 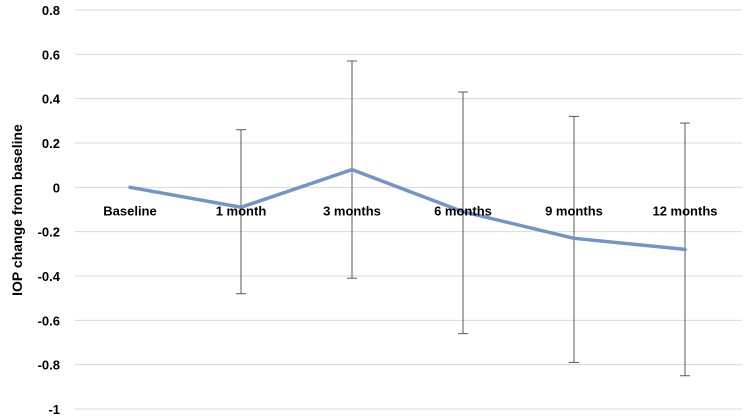 I want to click on y-axis-ticks: 0.8 0.6 0.4 0.2 0 -0.2 -0.4 -0.6 -0.8 -1, so click(x=49, y=210).